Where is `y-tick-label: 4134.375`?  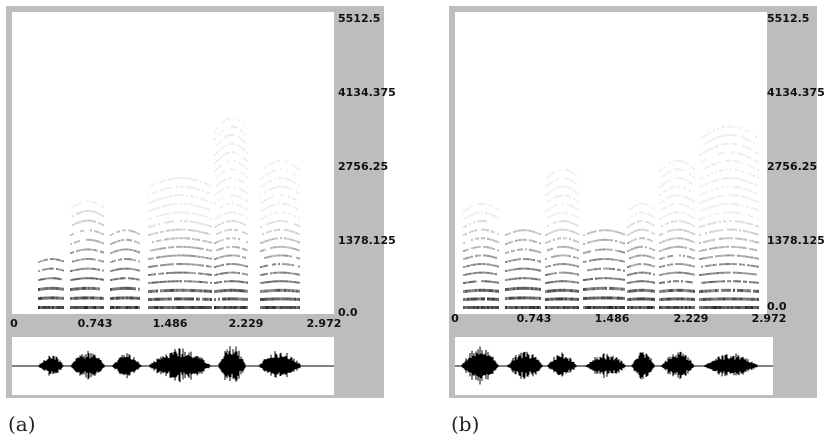
y-tick-label: 4134.375 is located at coordinates (796, 92).